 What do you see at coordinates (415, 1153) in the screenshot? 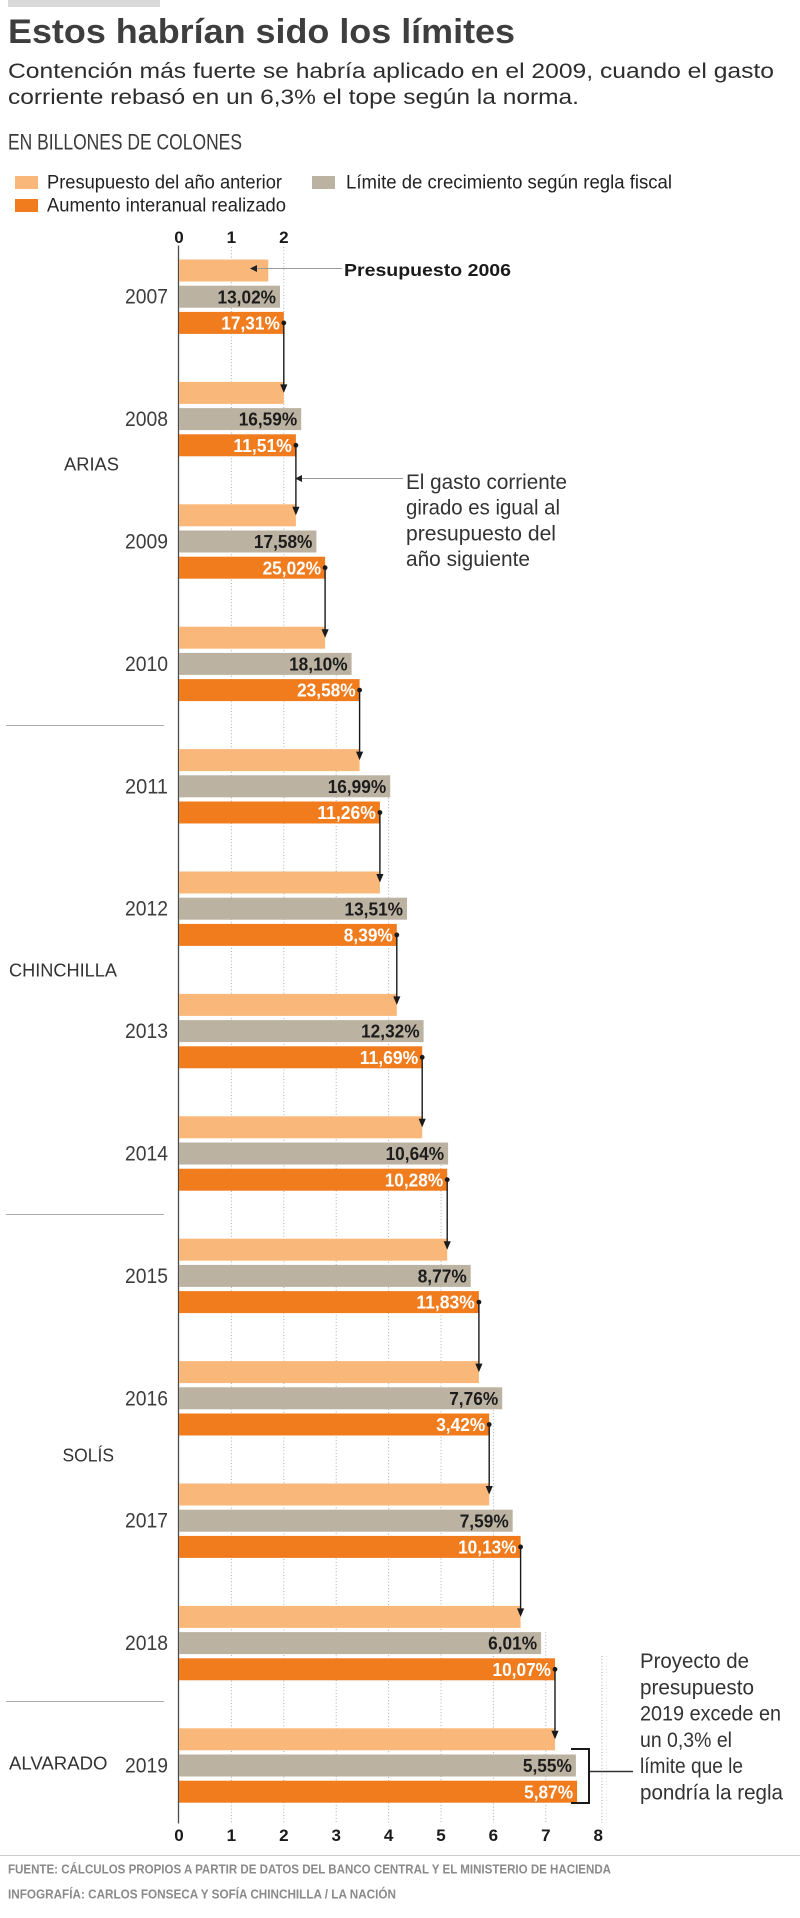
I see `svg-text: 10,64%` at bounding box center [415, 1153].